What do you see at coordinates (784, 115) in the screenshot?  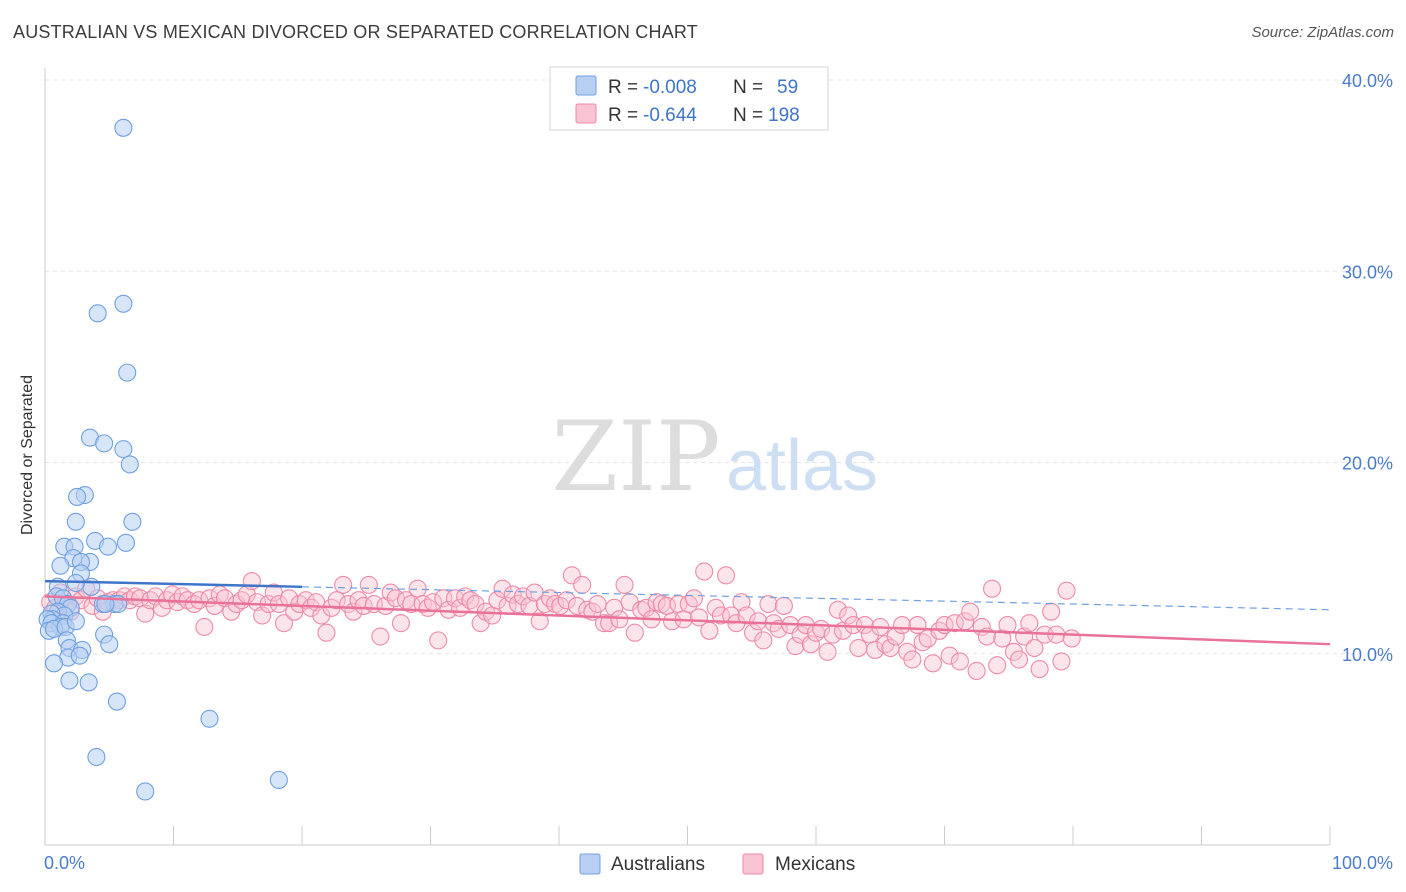 I see `legend-n-value-mexicans: 198` at bounding box center [784, 115].